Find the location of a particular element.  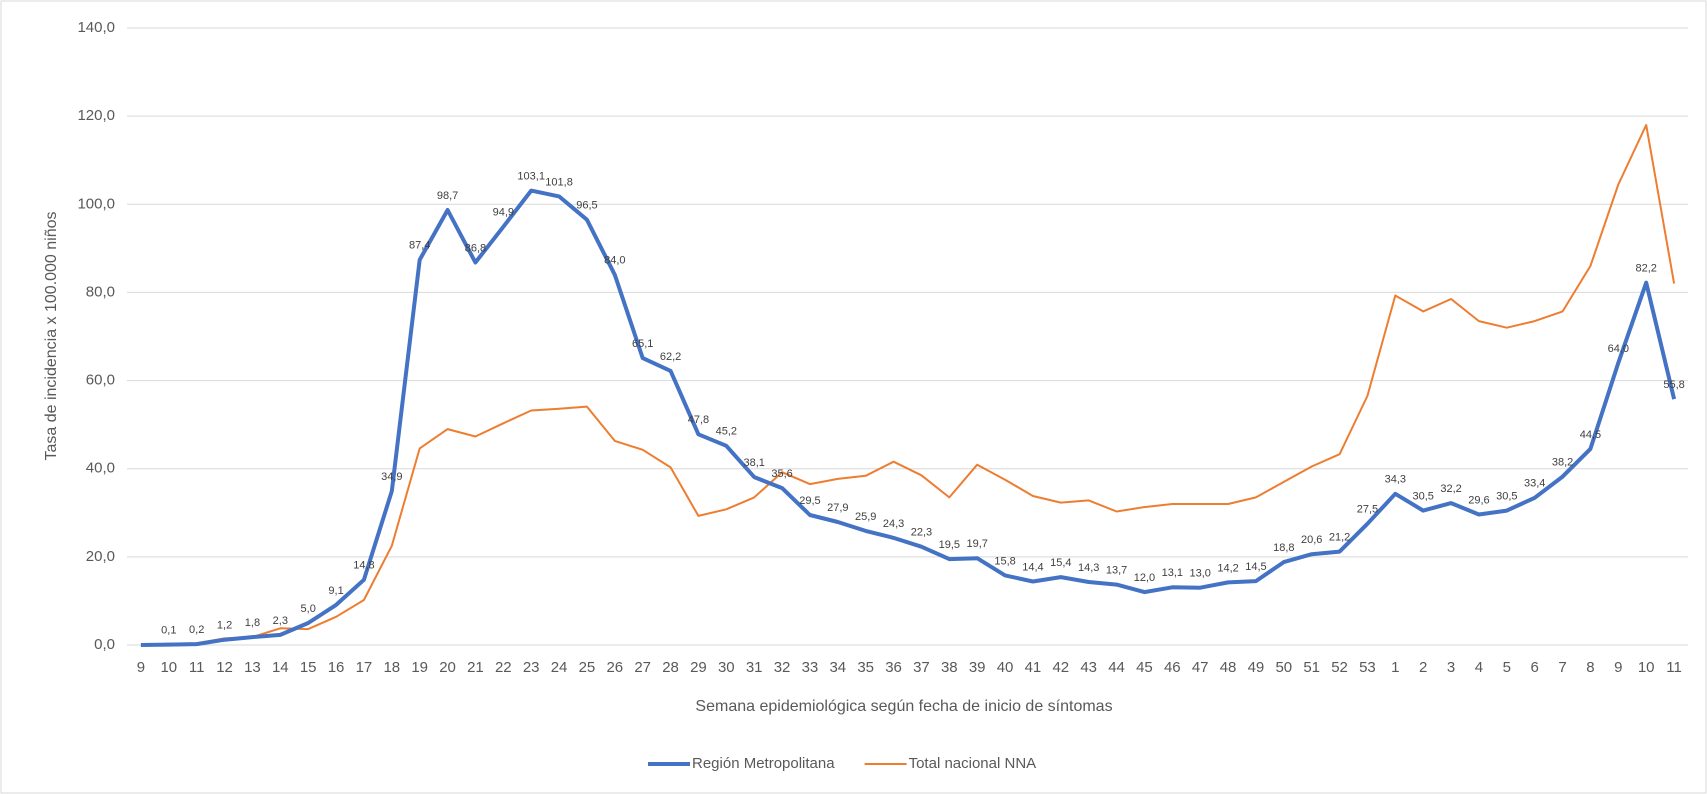

y-tick-label: 40,0 is located at coordinates (100, 468).